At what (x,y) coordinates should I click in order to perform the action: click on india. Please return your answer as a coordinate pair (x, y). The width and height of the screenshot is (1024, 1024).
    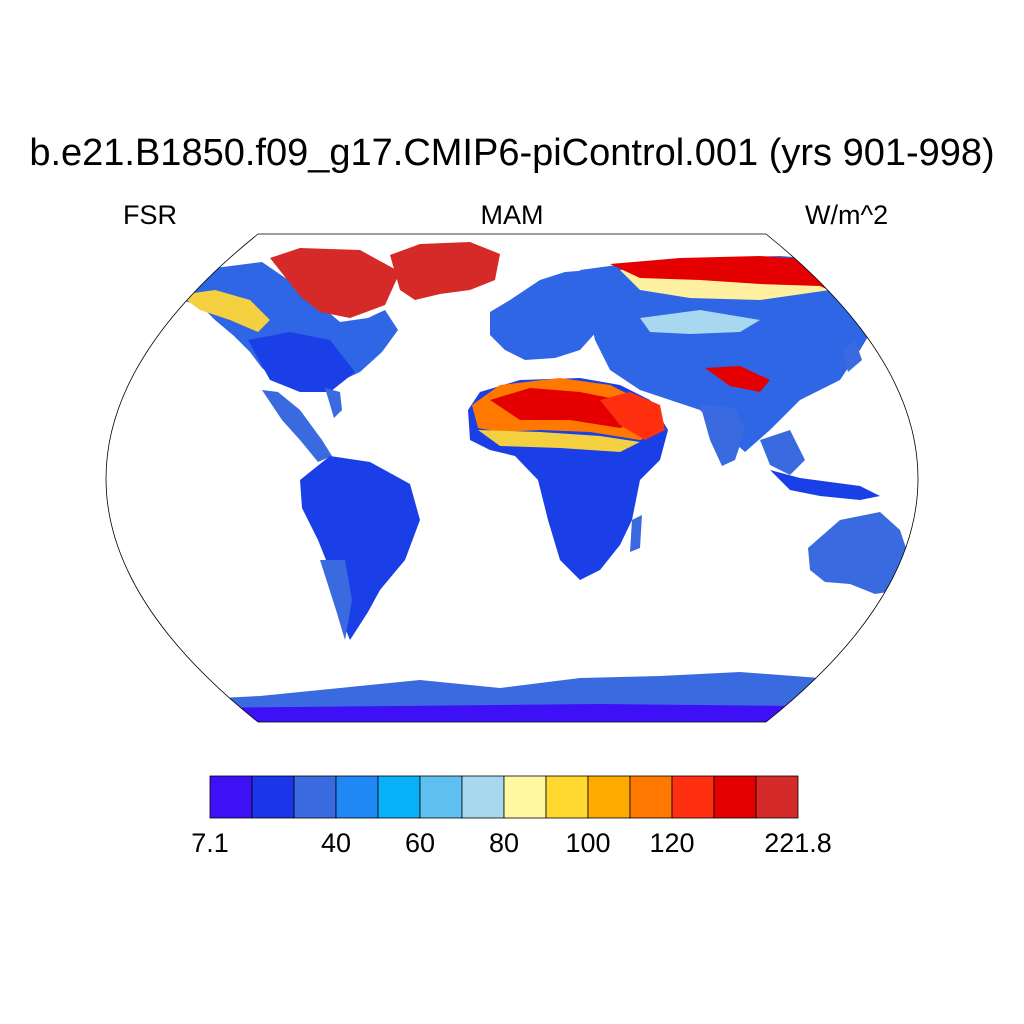
    Looking at the image, I should click on (722, 435).